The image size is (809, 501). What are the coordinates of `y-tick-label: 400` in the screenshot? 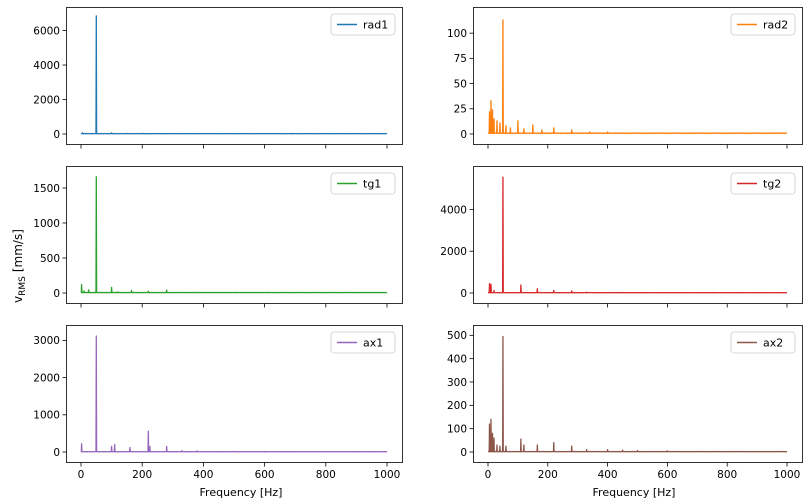 It's located at (457, 359).